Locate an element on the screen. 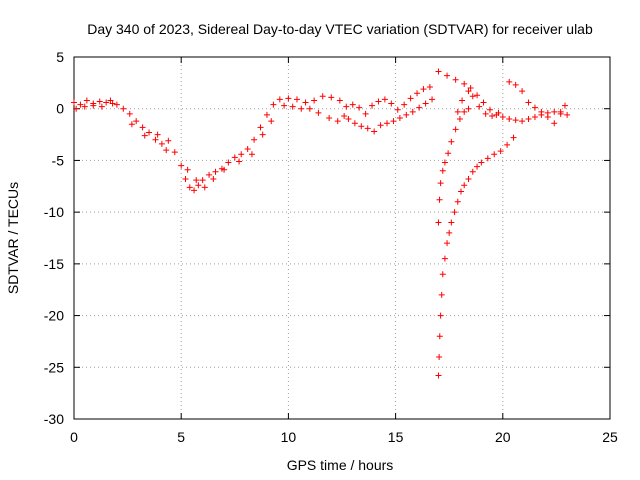 Image resolution: width=640 pixels, height=480 pixels. x-tick-labels: 0 5 10 15 20 25 is located at coordinates (344, 437).